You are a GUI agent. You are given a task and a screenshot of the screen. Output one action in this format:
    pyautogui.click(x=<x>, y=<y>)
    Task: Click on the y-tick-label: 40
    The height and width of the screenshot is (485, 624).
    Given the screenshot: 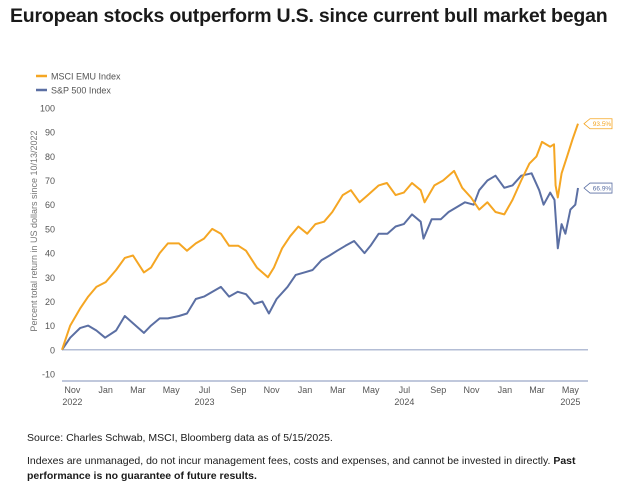 What is the action you would take?
    pyautogui.click(x=50, y=254)
    